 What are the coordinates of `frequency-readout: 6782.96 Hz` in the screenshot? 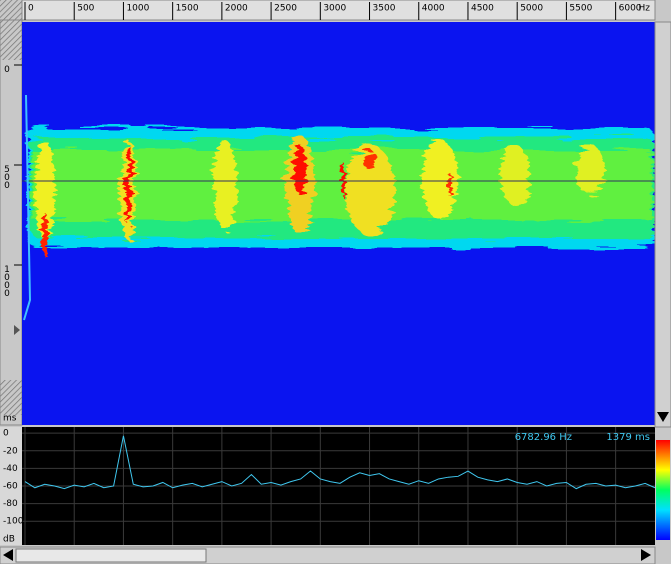 It's located at (543, 437).